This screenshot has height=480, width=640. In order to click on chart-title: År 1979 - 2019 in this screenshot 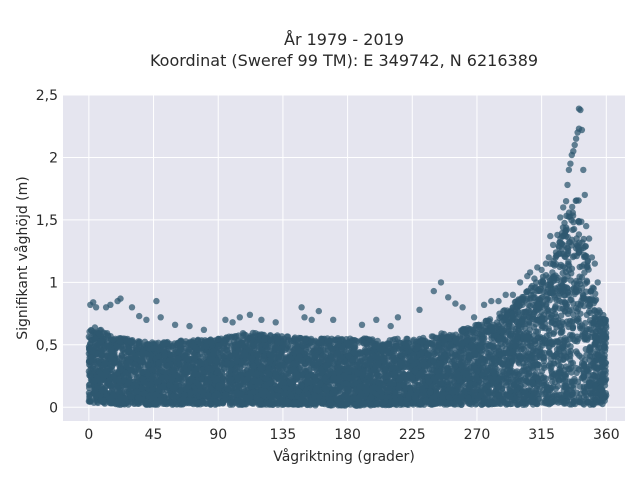, I will do `click(344, 39)`.